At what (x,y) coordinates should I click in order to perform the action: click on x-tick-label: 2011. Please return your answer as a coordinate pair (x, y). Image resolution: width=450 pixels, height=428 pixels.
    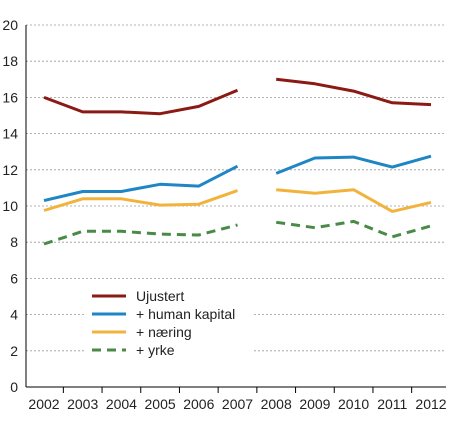
    Looking at the image, I should click on (392, 404).